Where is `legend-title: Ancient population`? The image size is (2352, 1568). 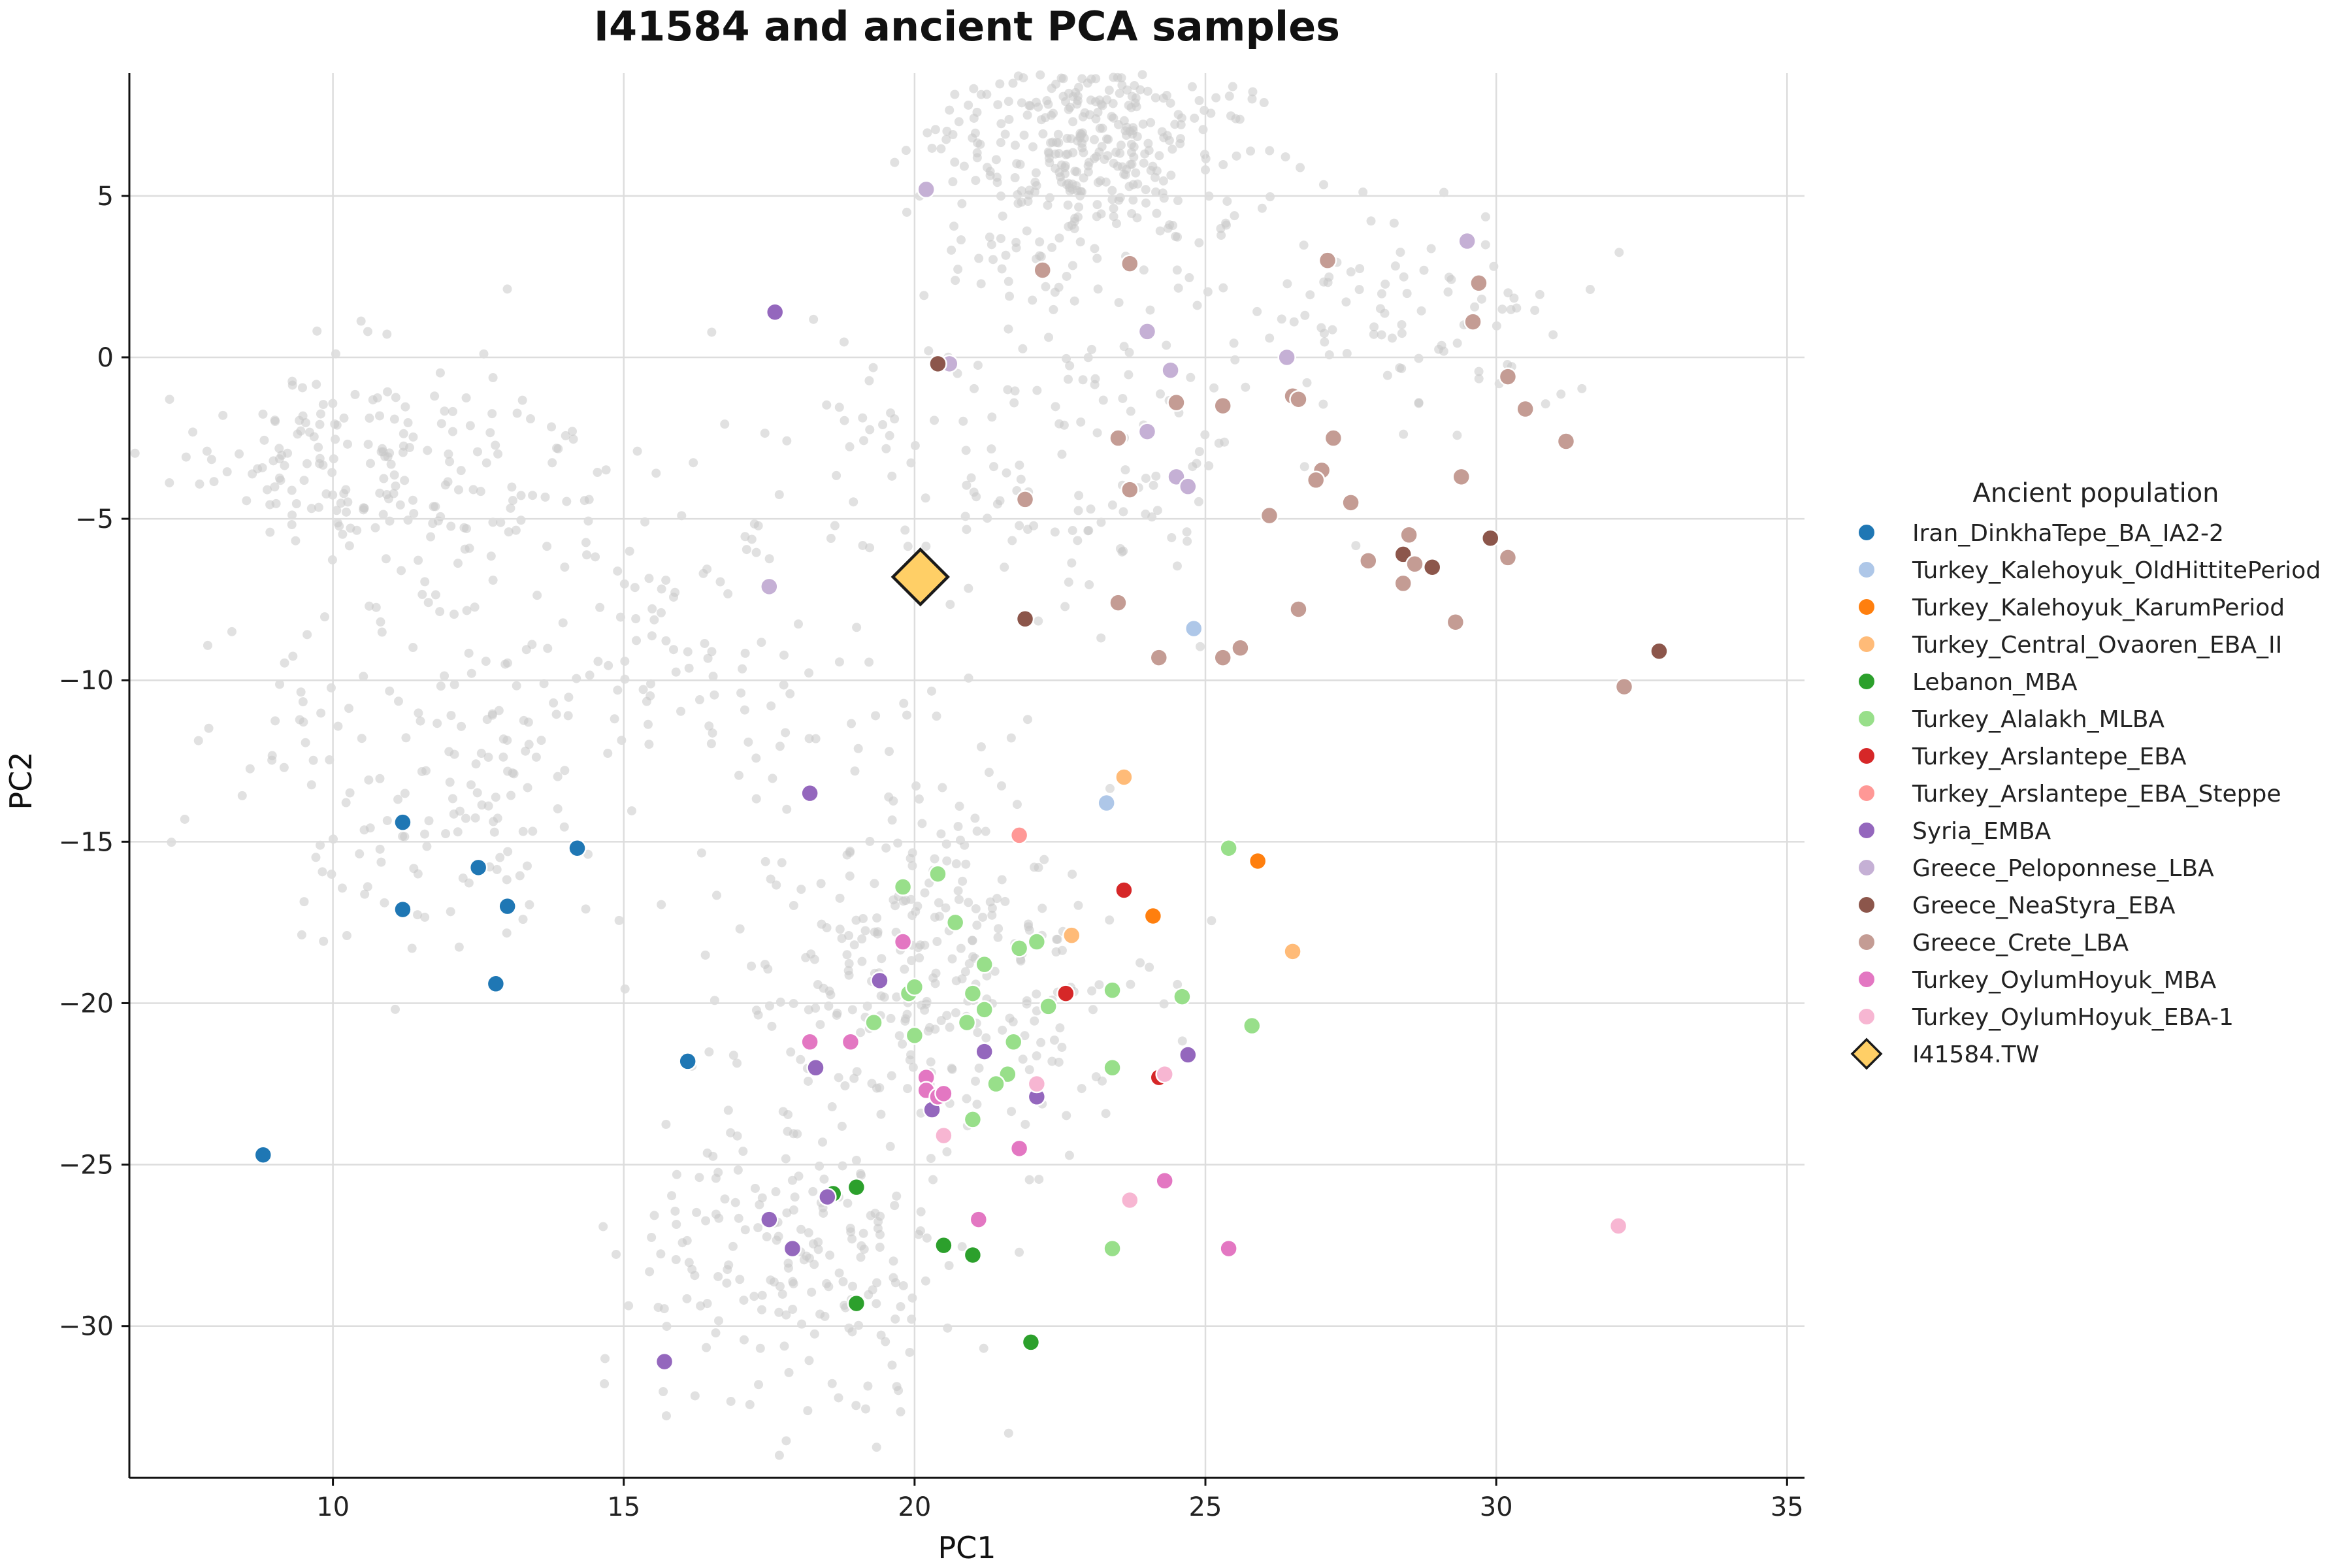 legend-title: Ancient population is located at coordinates (2095, 493).